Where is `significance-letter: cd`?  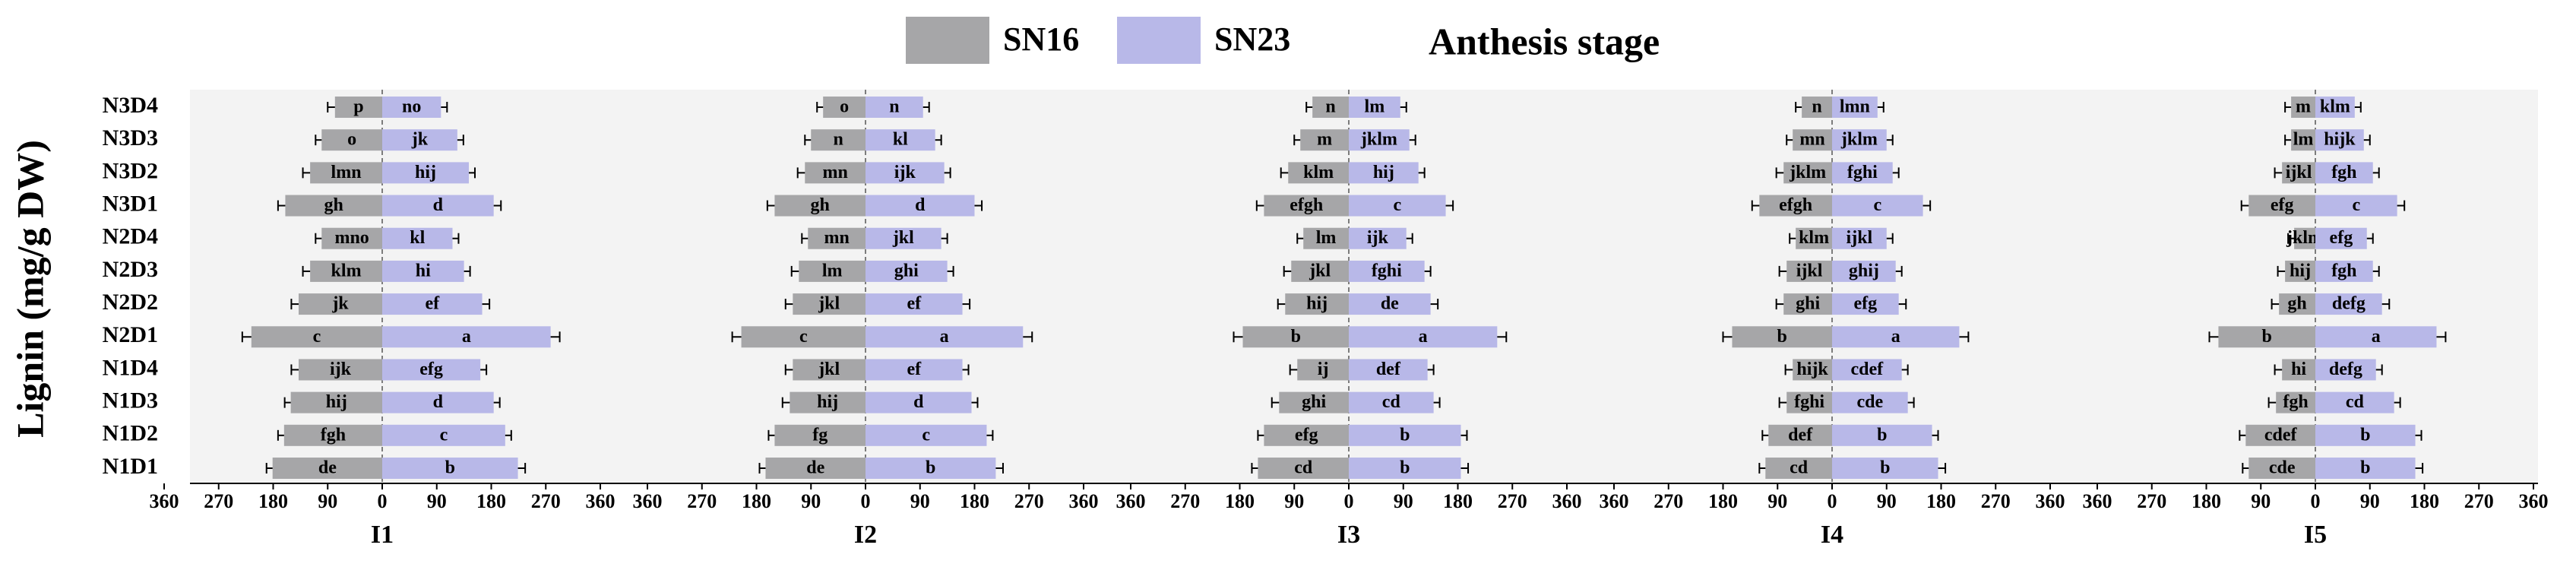 significance-letter: cd is located at coordinates (1800, 468).